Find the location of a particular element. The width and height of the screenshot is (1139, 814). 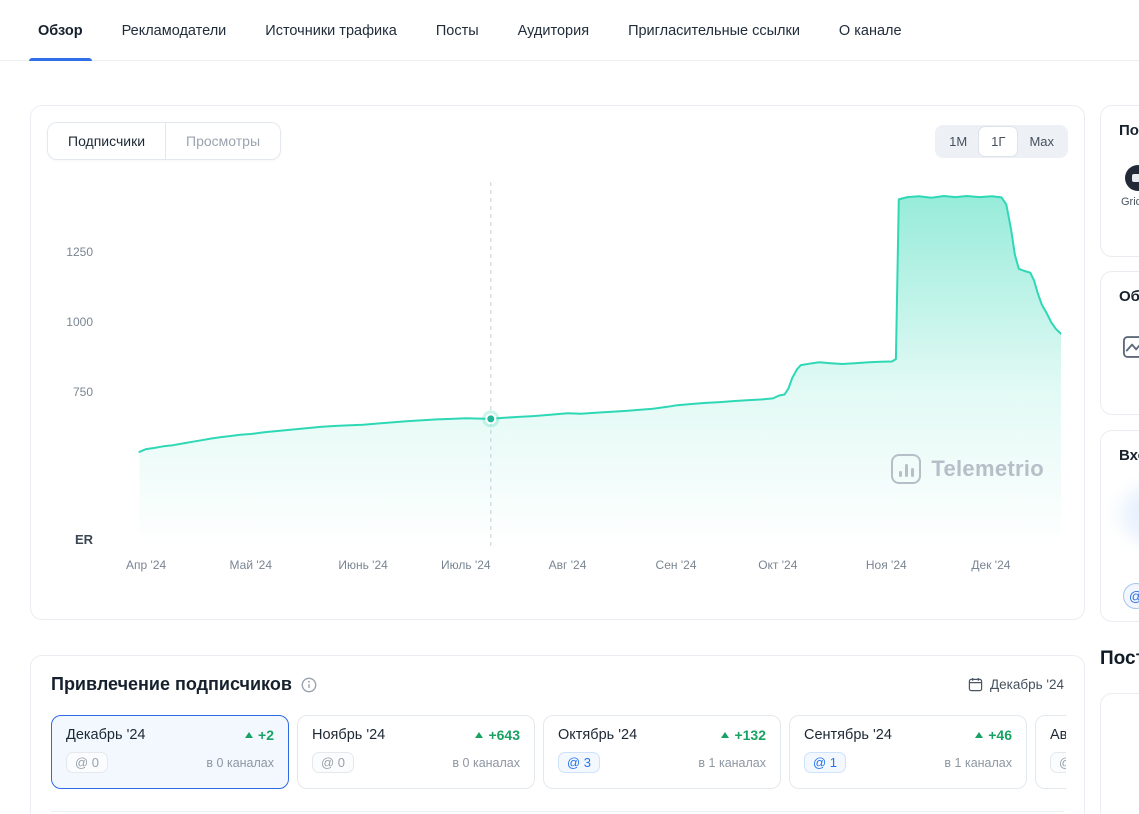

month-nov: Ноябрь '24 +643 @ 0 в 0 каналах is located at coordinates (416, 752).